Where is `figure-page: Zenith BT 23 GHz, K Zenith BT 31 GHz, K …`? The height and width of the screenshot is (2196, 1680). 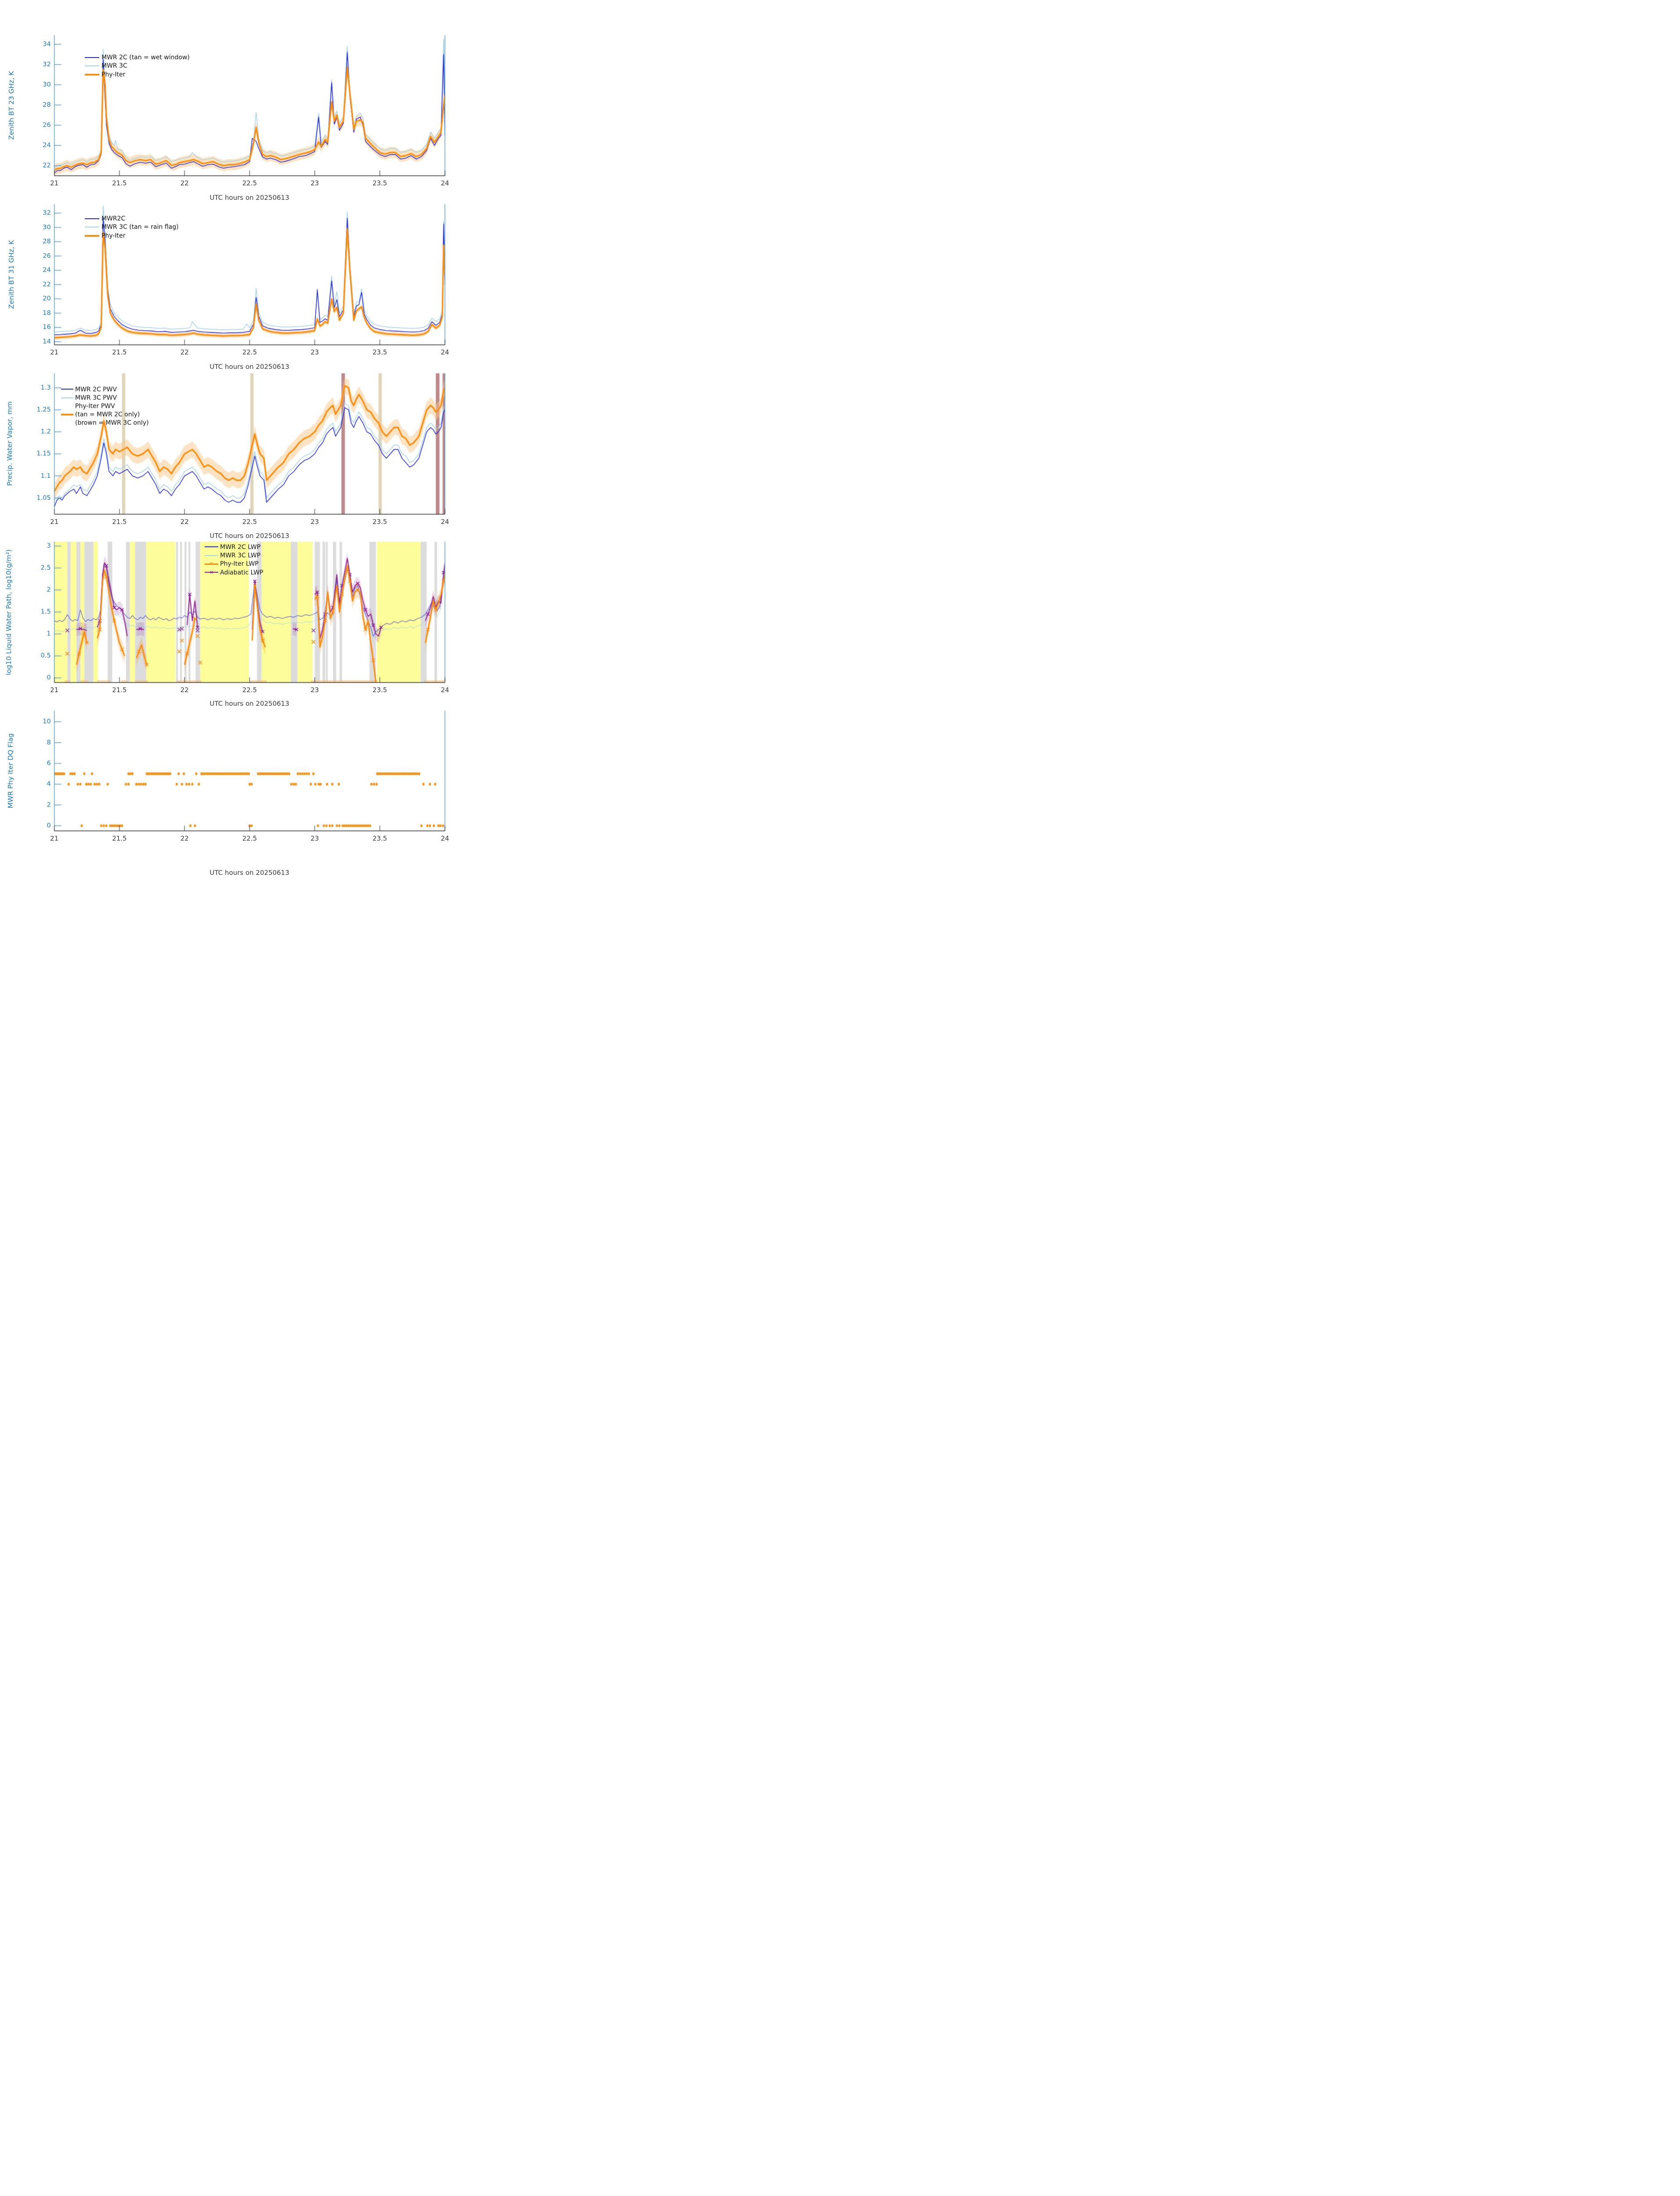
figure-page: Zenith BT 23 GHz, K Zenith BT 31 GHz, K … is located at coordinates (280, 439).